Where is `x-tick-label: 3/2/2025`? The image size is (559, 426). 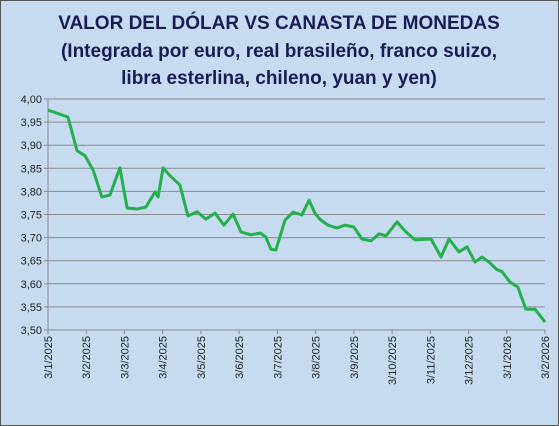 x-tick-label: 3/2/2025 is located at coordinates (87, 357).